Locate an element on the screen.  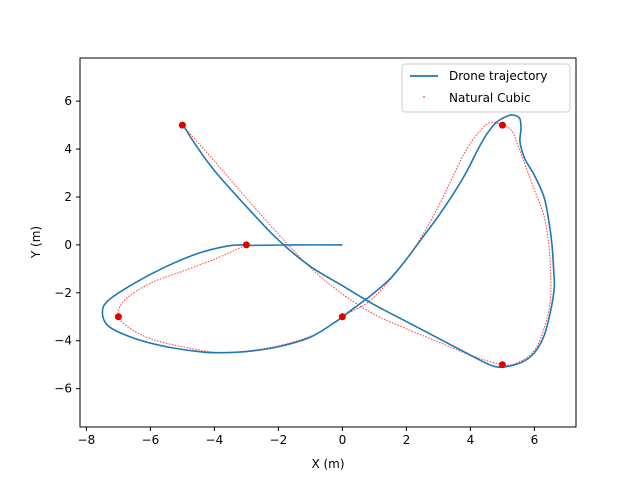
x-tick-label-4: 4 is located at coordinates (471, 440).